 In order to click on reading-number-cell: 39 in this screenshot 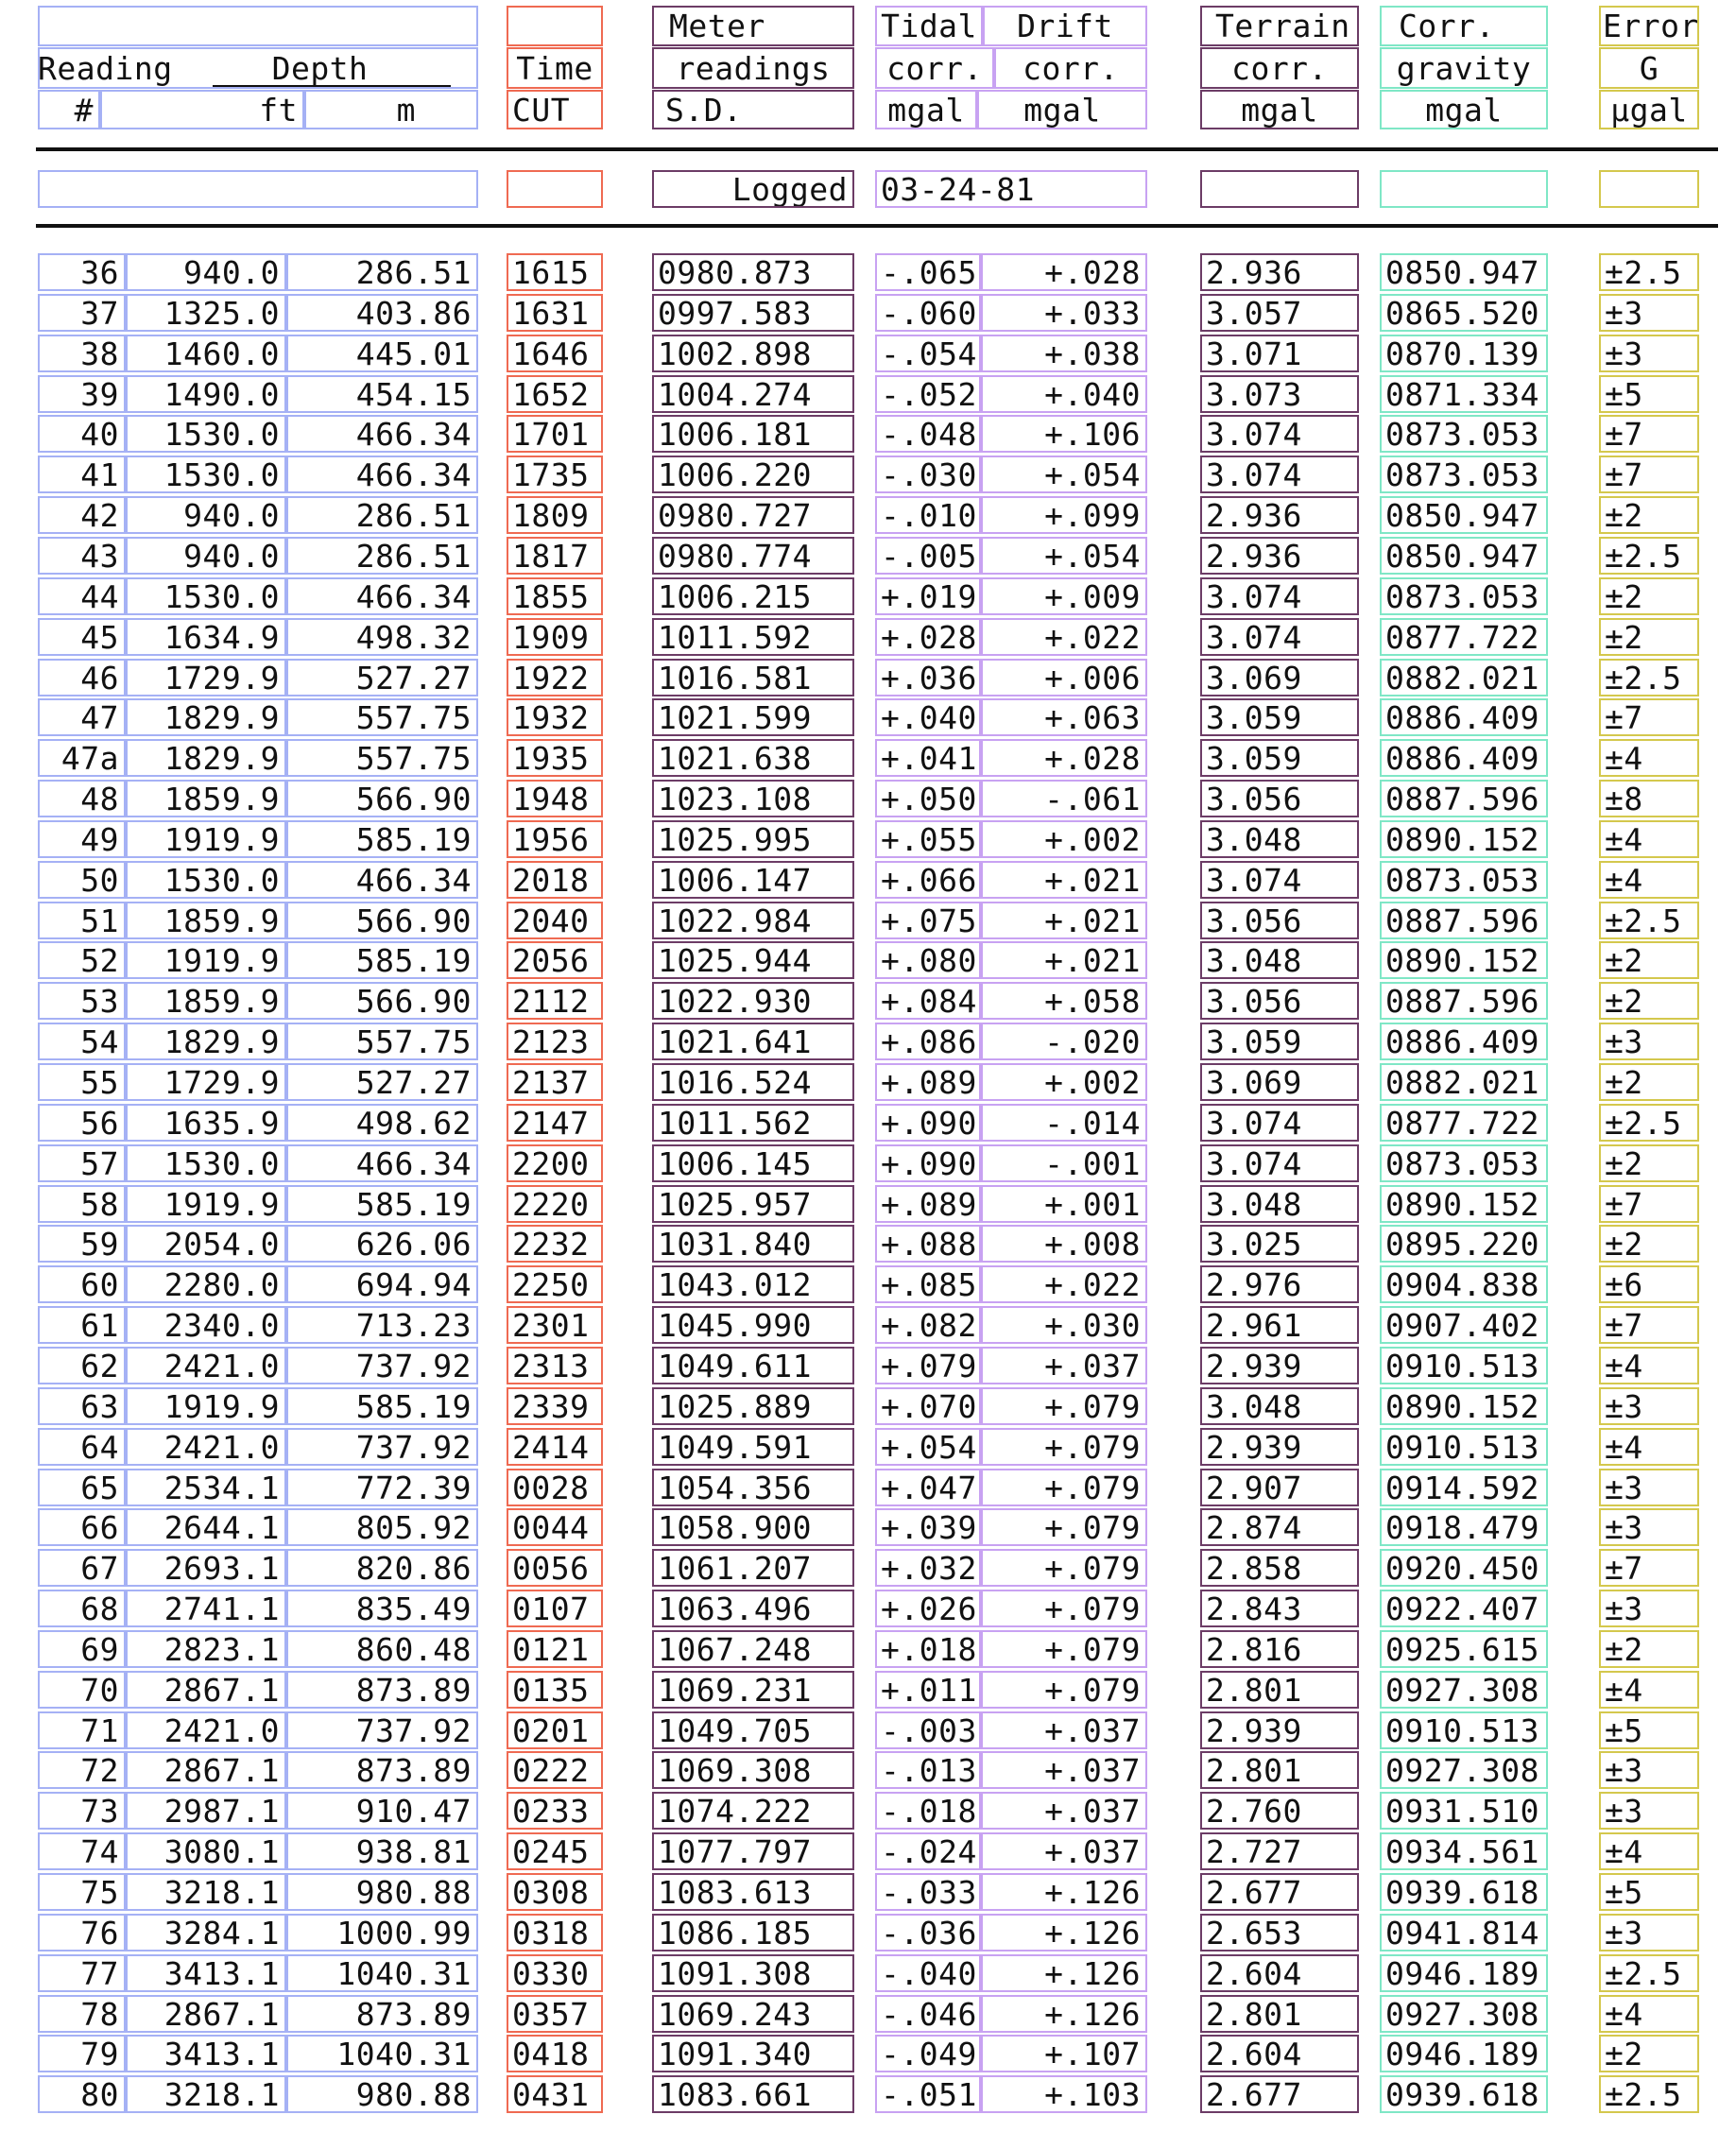, I will do `click(82, 394)`.